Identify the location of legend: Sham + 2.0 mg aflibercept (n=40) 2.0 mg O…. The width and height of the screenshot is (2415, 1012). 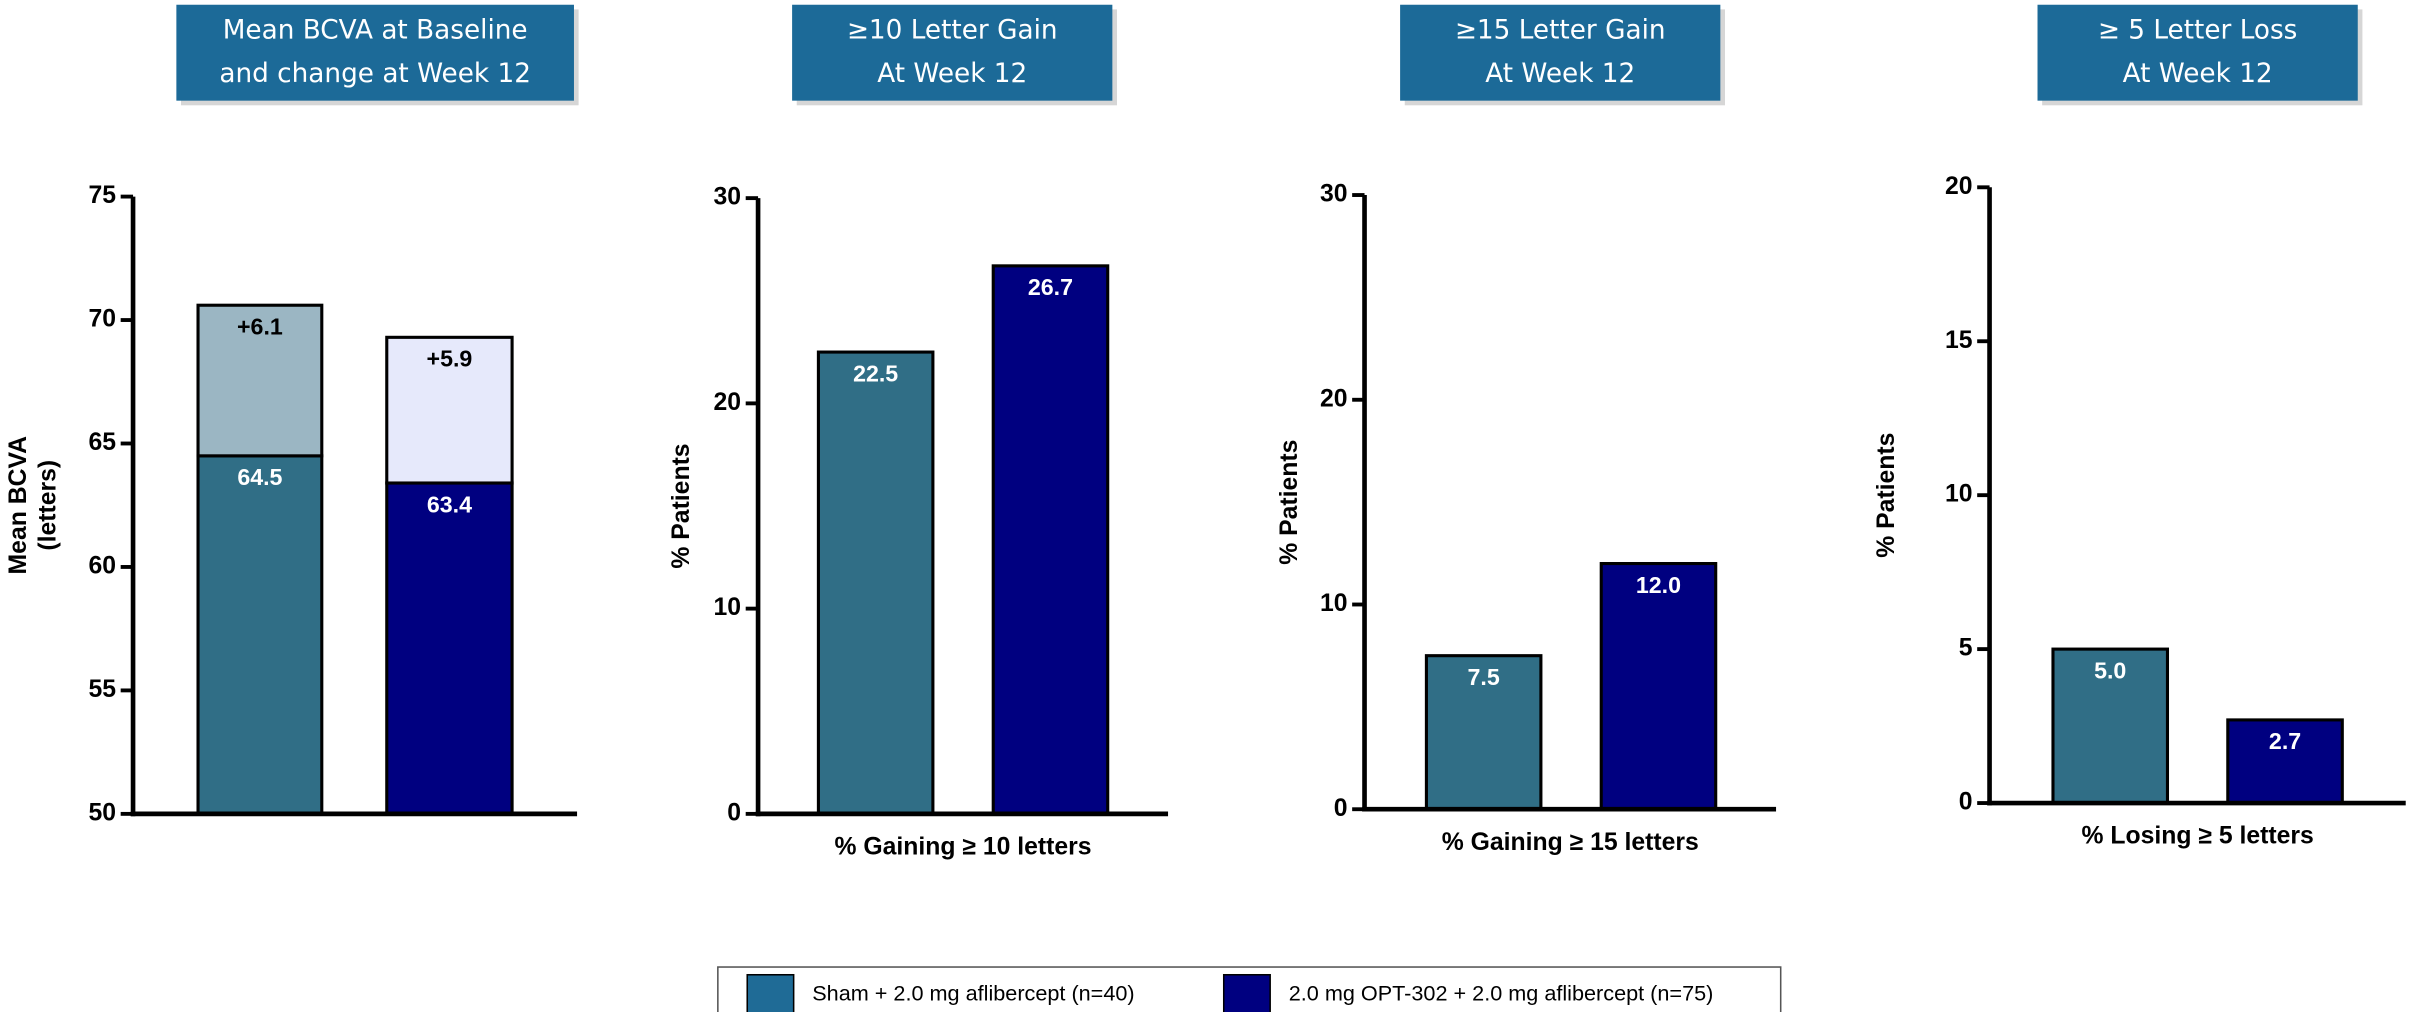
(1249, 989).